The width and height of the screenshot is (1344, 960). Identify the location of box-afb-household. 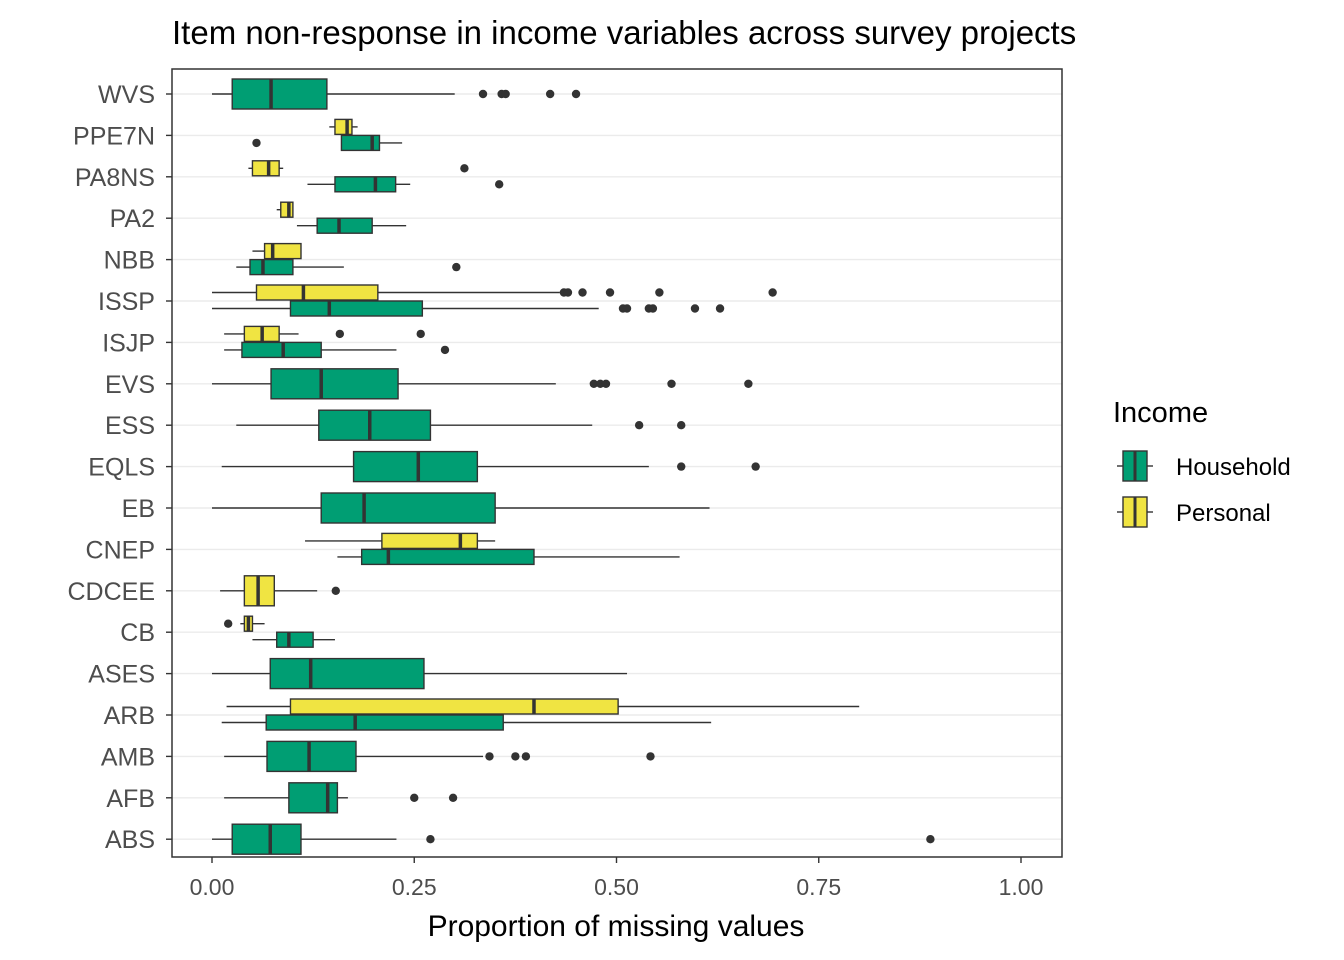
(341, 798).